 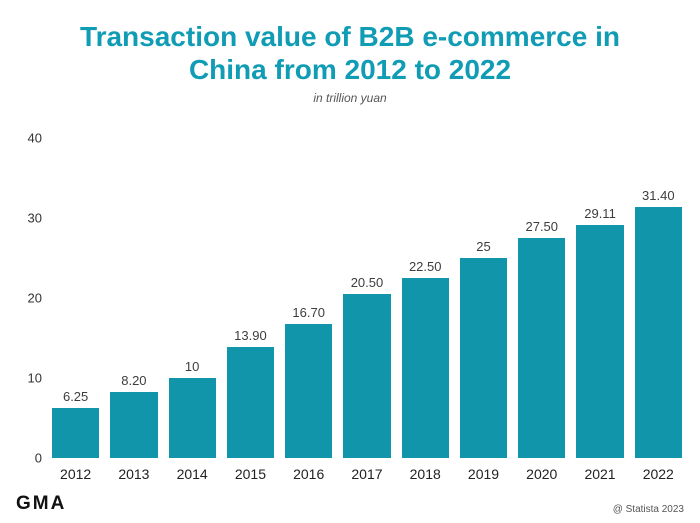 What do you see at coordinates (134, 381) in the screenshot?
I see `bar-value-label: 8.20` at bounding box center [134, 381].